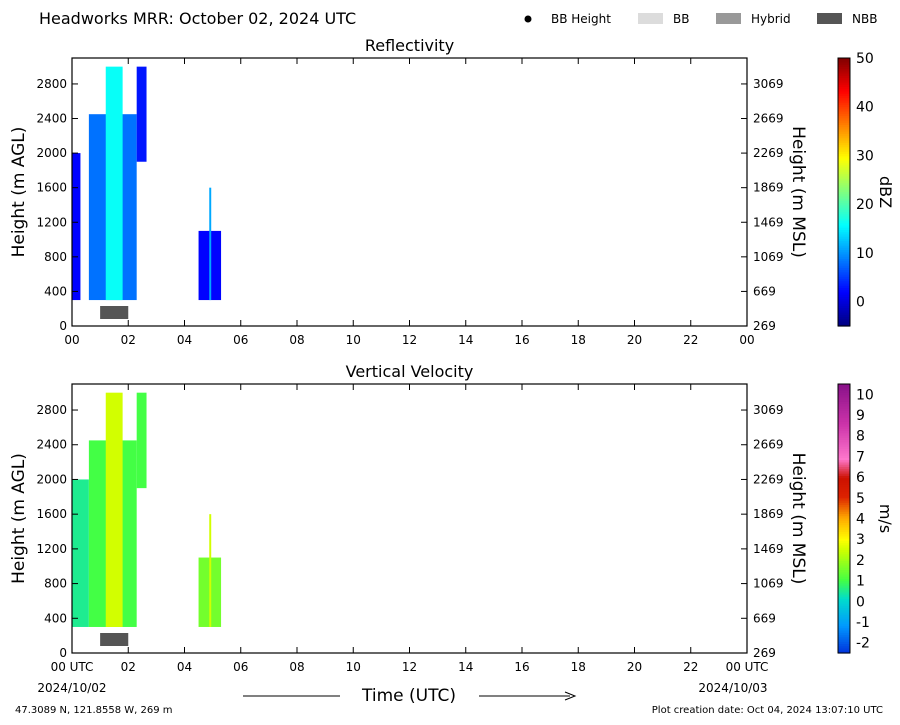 The width and height of the screenshot is (900, 725). Describe the element at coordinates (51, 514) in the screenshot. I see `ytick-label-left-1-4: 1600` at that location.